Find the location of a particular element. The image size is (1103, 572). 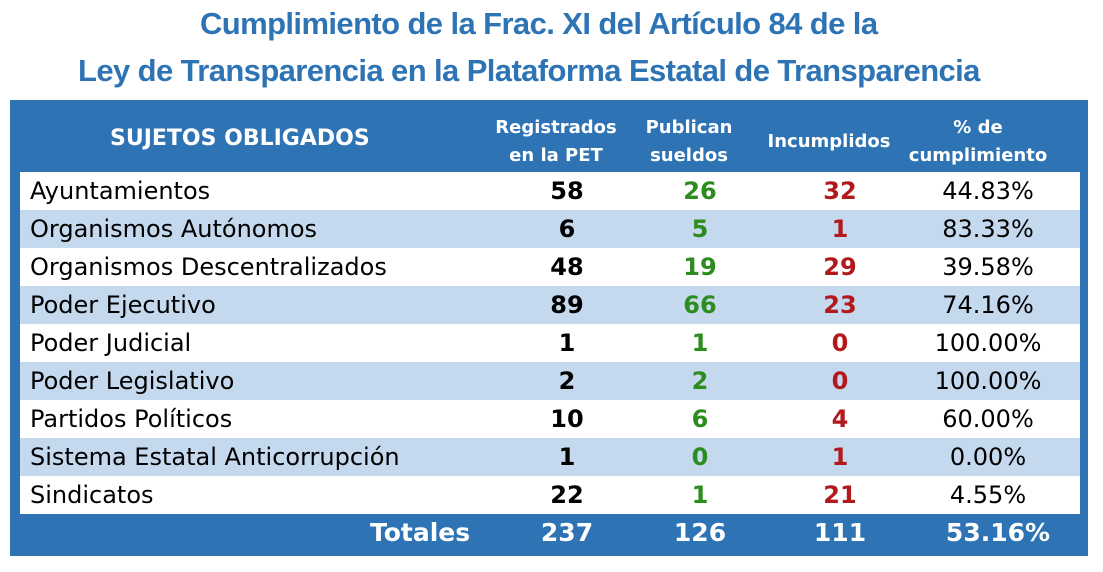

totals-registrados: 237 is located at coordinates (567, 532).